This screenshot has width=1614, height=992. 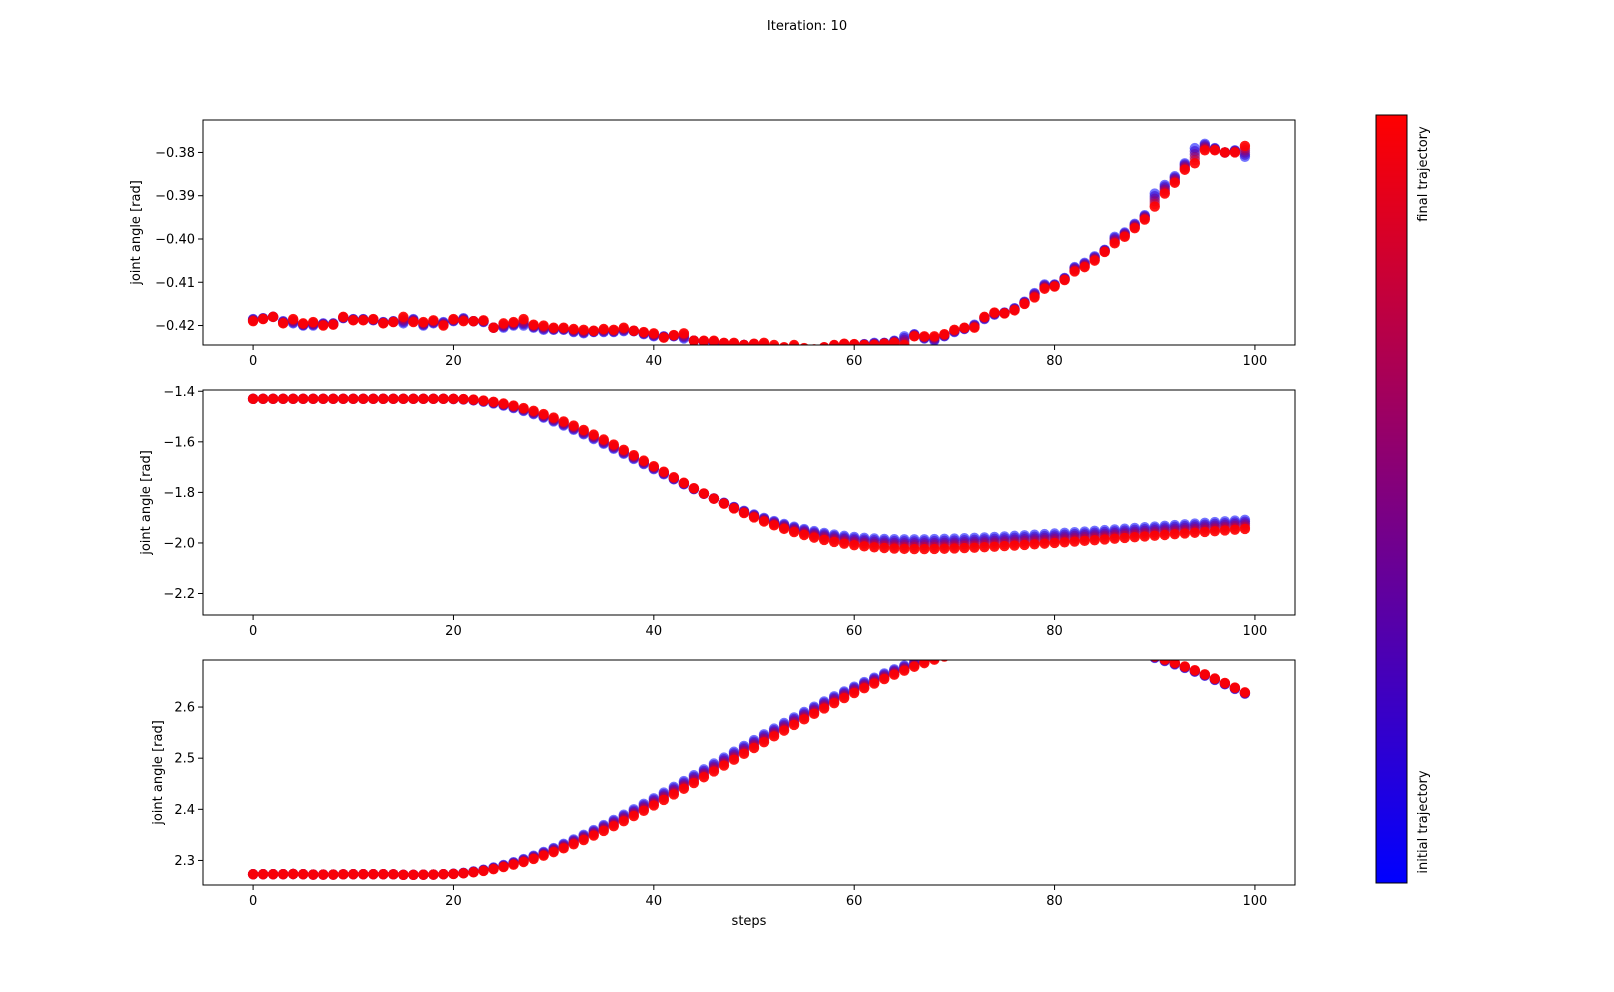 I want to click on x-tick-label: 100, so click(x=1255, y=361).